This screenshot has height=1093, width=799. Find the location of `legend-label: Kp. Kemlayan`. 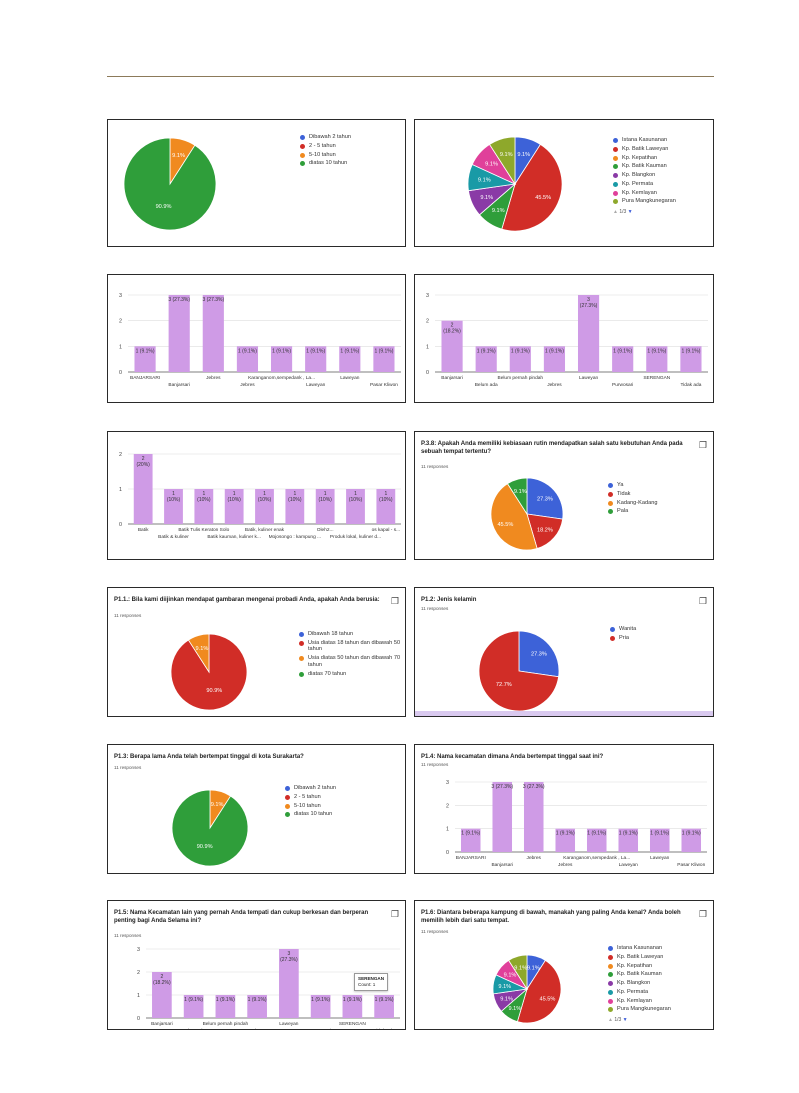

legend-label: Kp. Kemlayan is located at coordinates (639, 192).